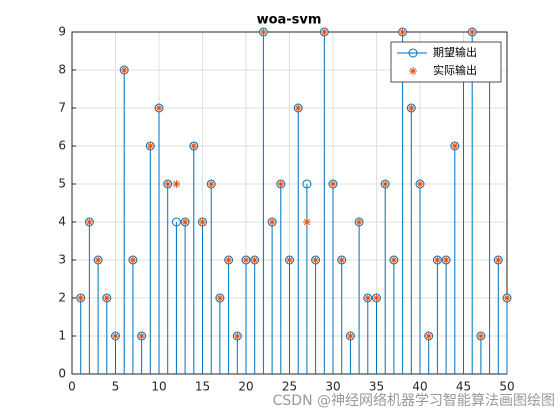  What do you see at coordinates (332, 387) in the screenshot?
I see `x-tick-label: 30` at bounding box center [332, 387].